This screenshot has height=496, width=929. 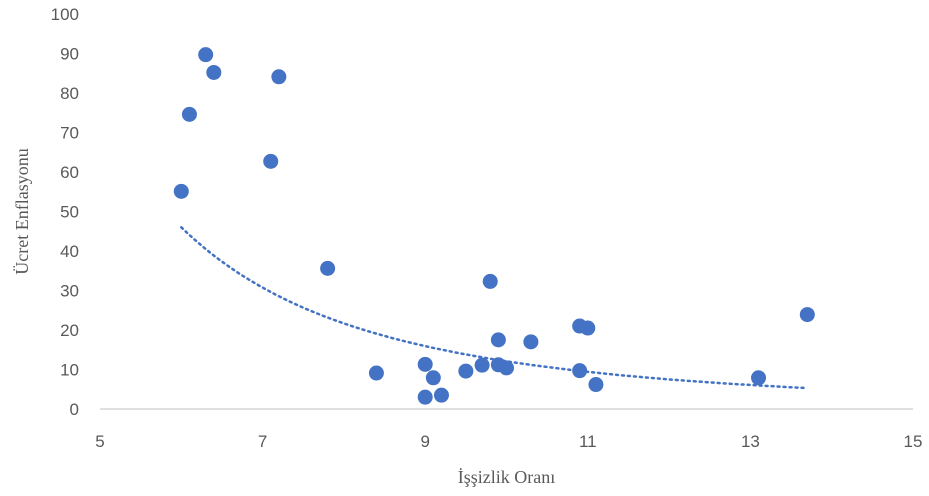 What do you see at coordinates (262, 441) in the screenshot?
I see `x-tick-label: 7` at bounding box center [262, 441].